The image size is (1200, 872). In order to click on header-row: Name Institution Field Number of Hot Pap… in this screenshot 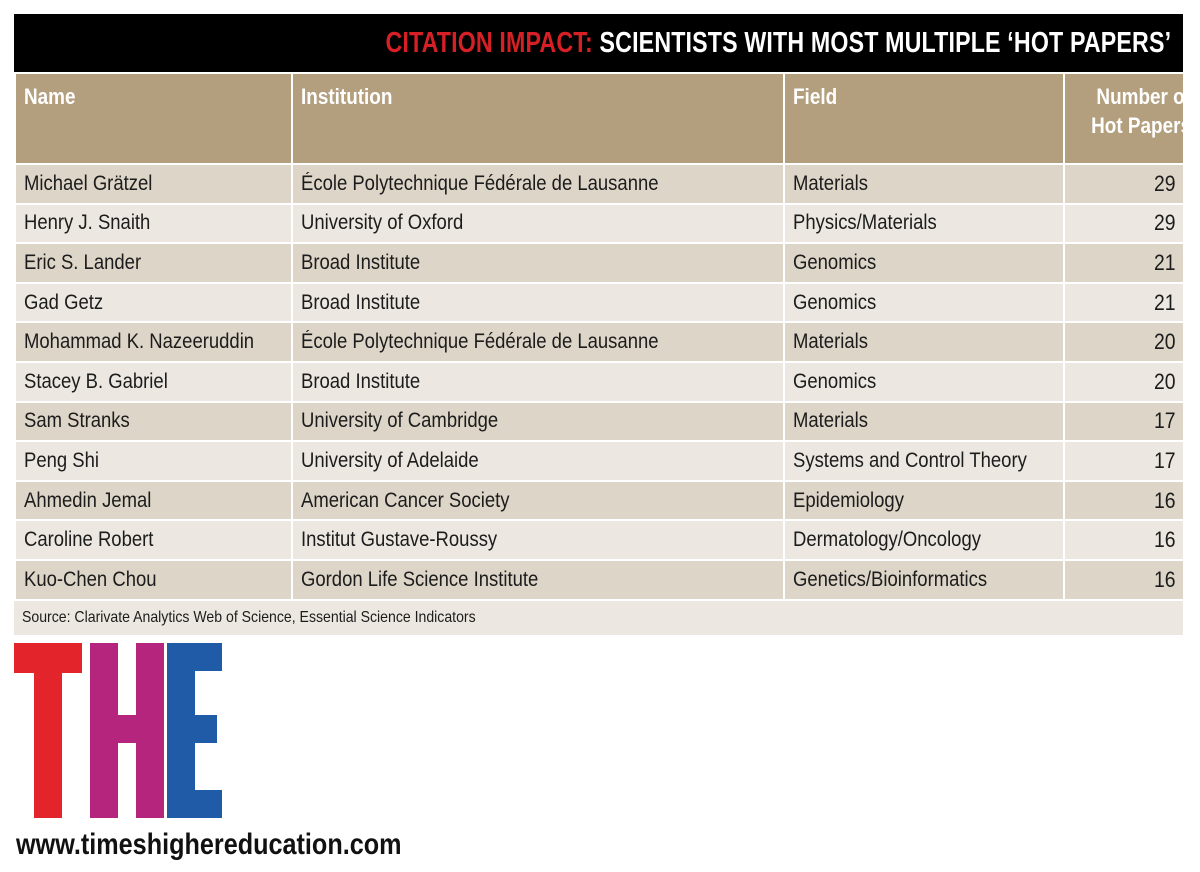, I will do `click(602, 118)`.